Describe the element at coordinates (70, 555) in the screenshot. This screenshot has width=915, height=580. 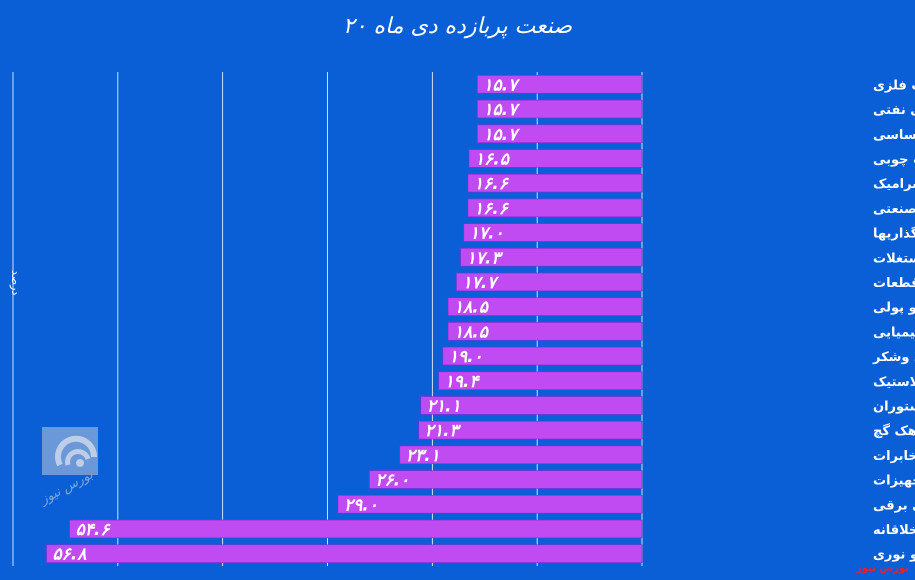
I see `data-label: ۵۶.۸` at that location.